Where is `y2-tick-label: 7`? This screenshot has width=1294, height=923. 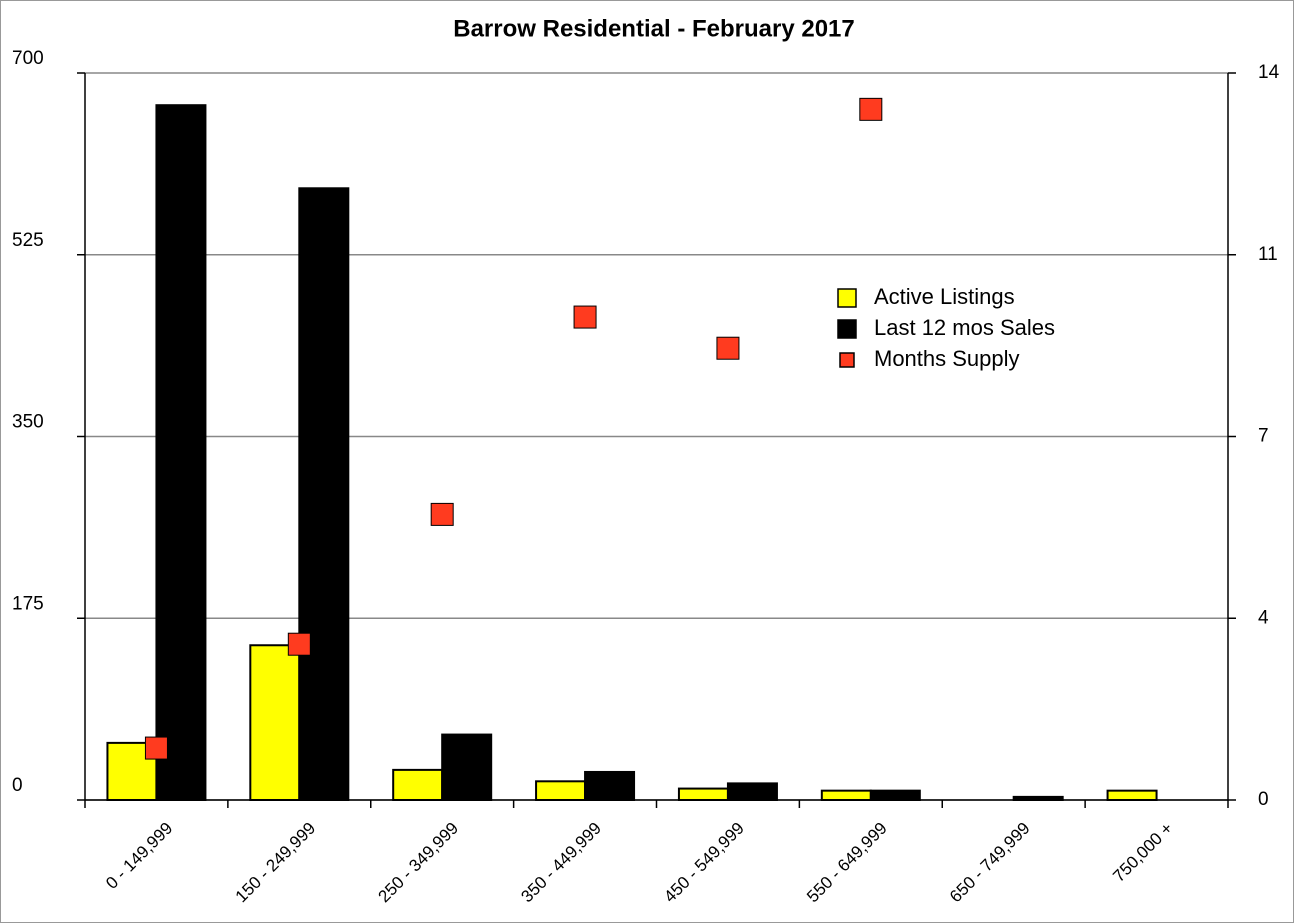
y2-tick-label: 7 is located at coordinates (1263, 436).